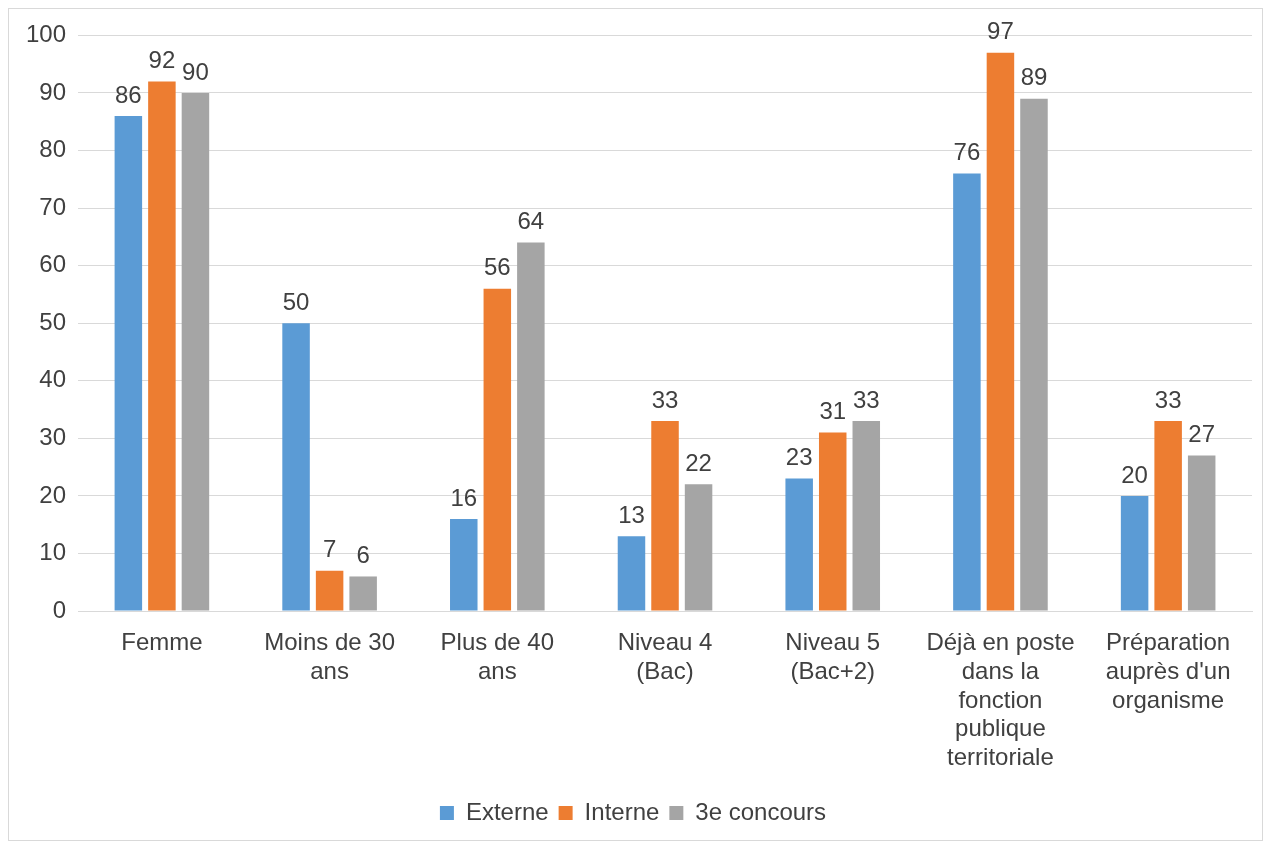 The height and width of the screenshot is (847, 1269). What do you see at coordinates (59, 609) in the screenshot?
I see `y-tick-label: 0` at bounding box center [59, 609].